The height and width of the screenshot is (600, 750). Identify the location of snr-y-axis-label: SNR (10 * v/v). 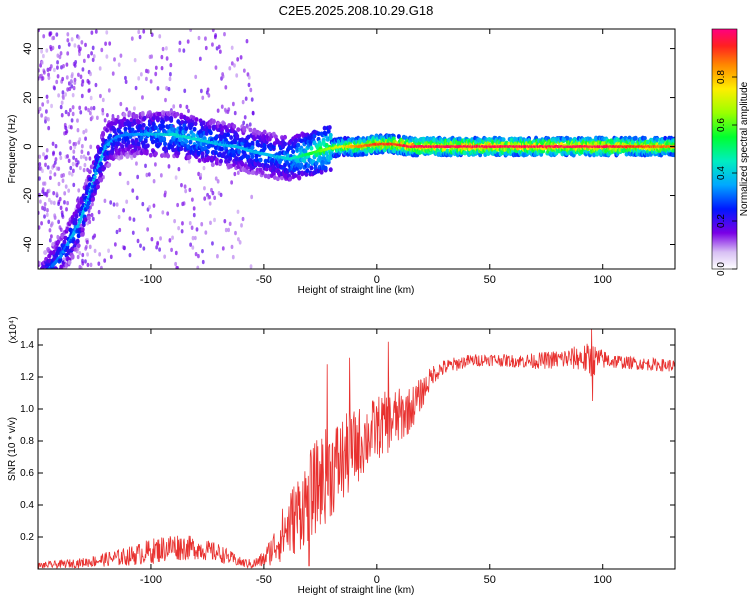
(12, 449).